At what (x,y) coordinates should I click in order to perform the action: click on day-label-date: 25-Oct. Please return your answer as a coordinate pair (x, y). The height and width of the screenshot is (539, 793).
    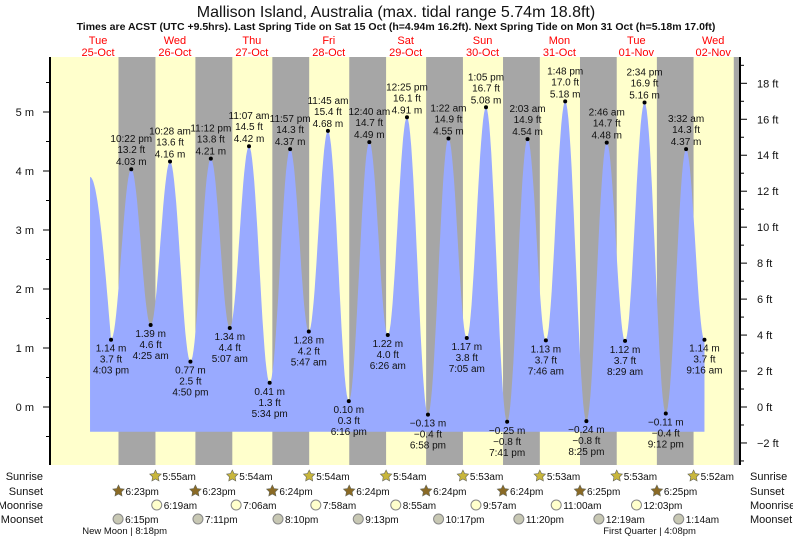
    Looking at the image, I should click on (98, 53).